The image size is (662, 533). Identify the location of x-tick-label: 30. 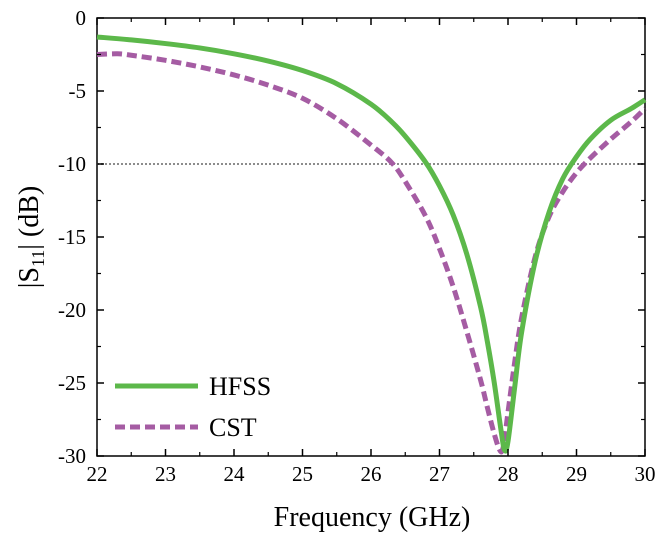
(645, 474).